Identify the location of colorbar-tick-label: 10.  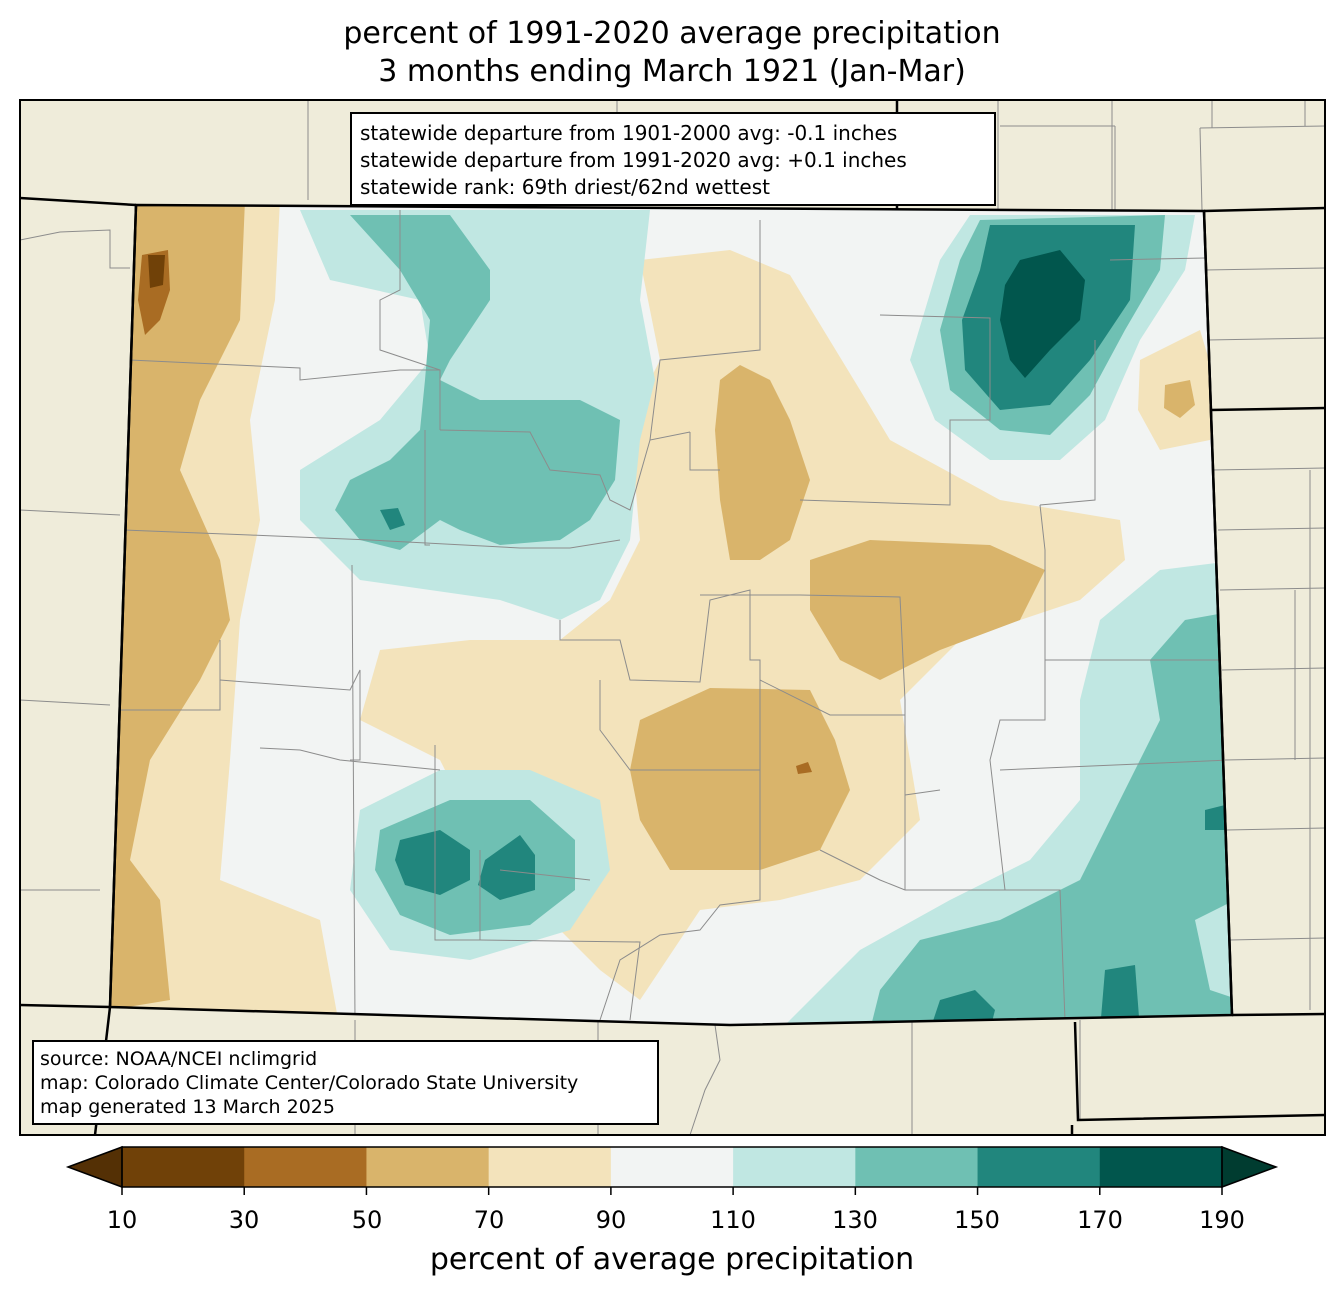
(122, 1220).